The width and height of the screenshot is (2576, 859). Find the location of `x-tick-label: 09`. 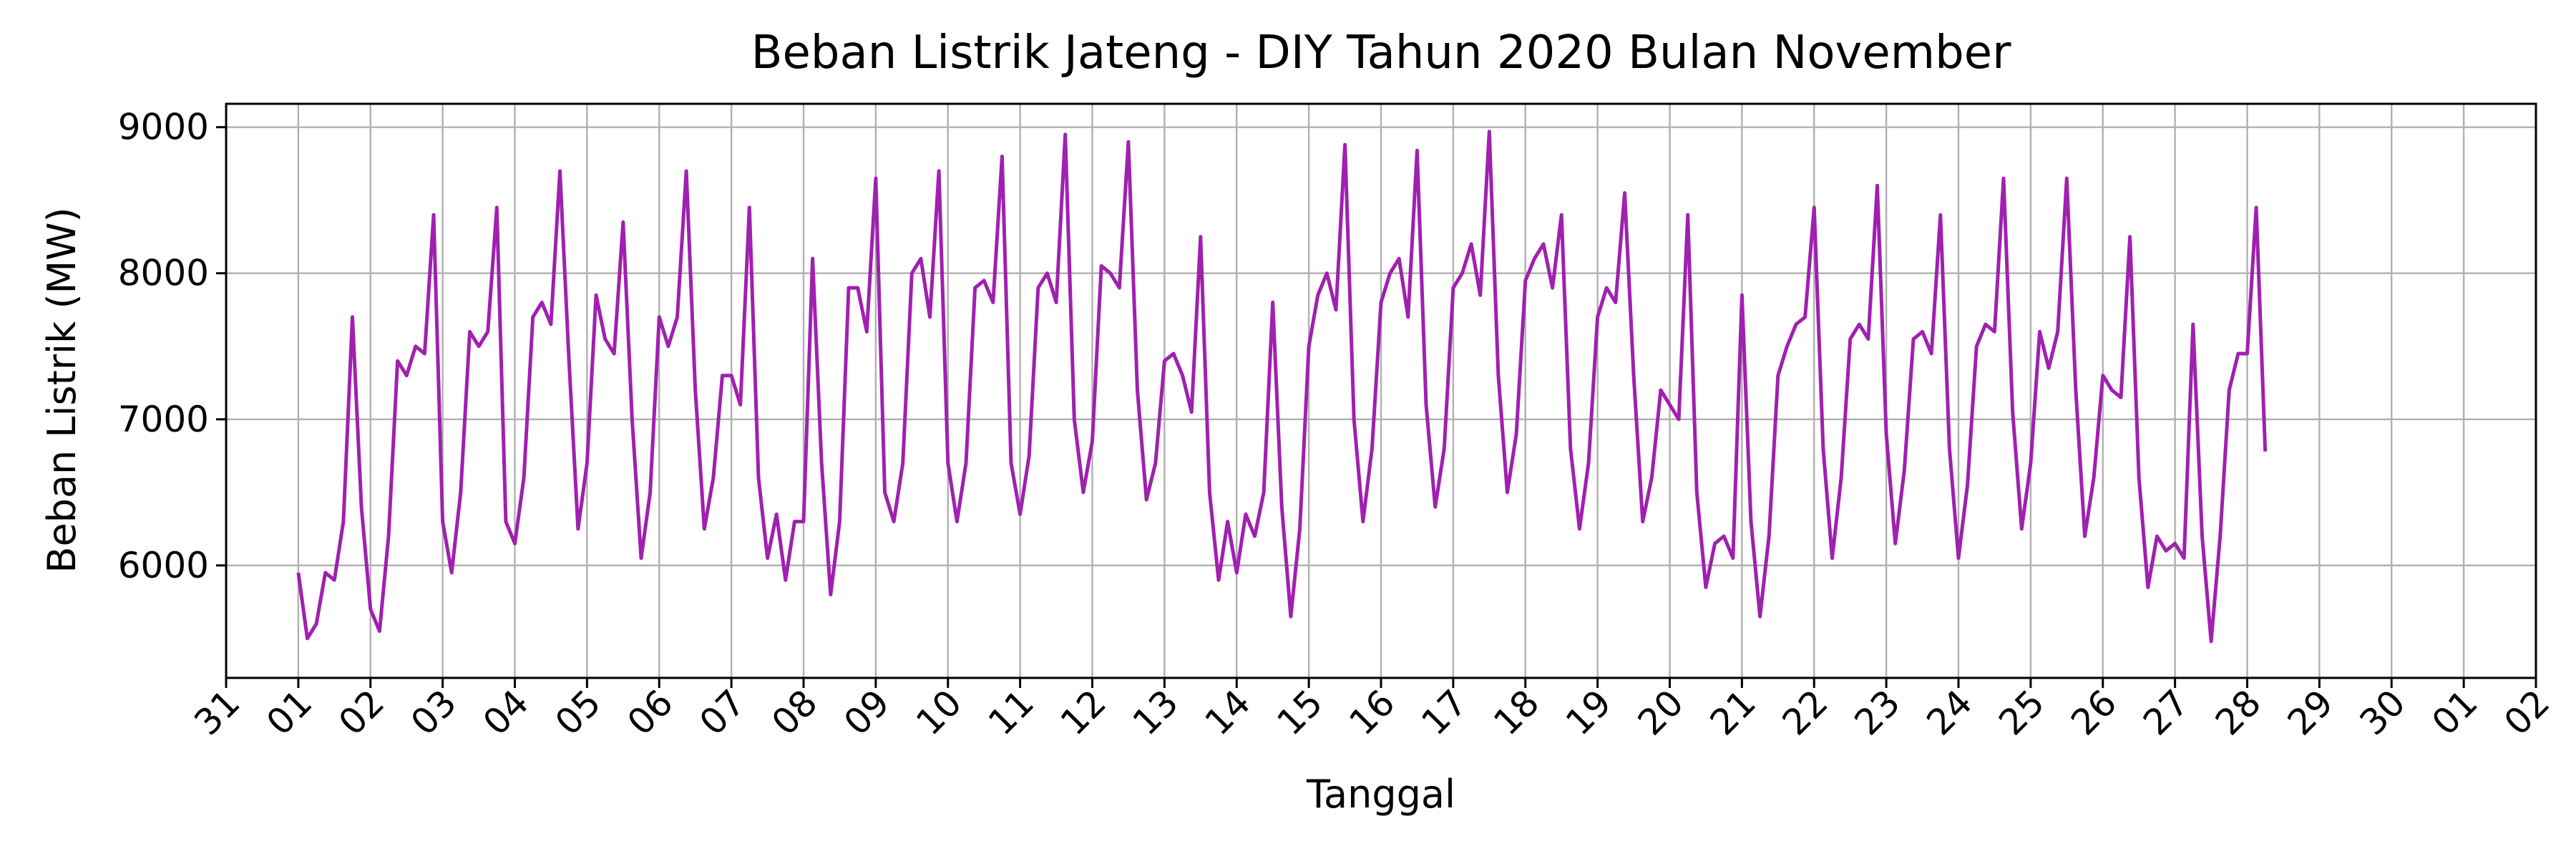

x-tick-label: 09 is located at coordinates (866, 712).